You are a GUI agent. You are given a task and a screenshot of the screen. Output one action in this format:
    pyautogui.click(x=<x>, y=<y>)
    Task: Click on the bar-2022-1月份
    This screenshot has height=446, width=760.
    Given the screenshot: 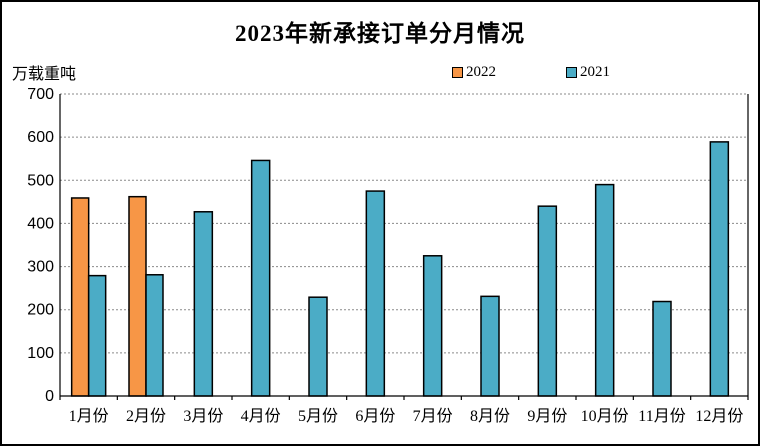 What is the action you would take?
    pyautogui.click(x=80, y=297)
    